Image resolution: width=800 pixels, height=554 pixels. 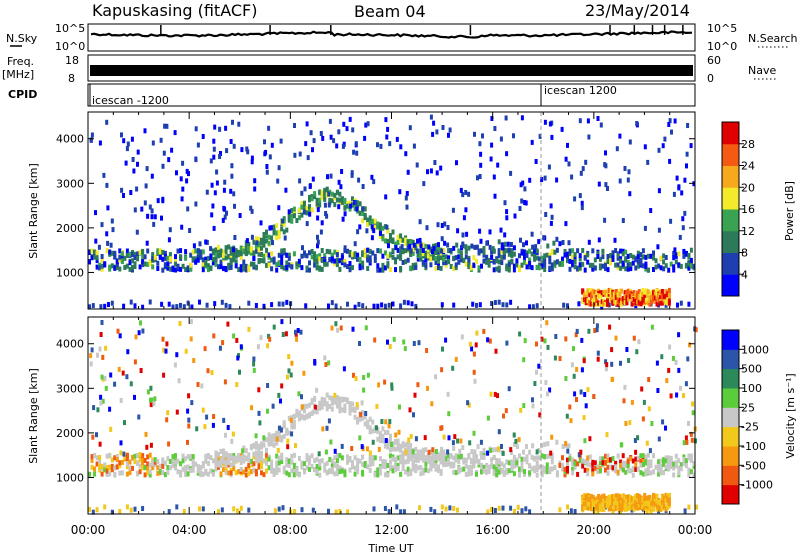 What do you see at coordinates (789, 211) in the screenshot?
I see `power-colorbar-label: Power [dB]` at bounding box center [789, 211].